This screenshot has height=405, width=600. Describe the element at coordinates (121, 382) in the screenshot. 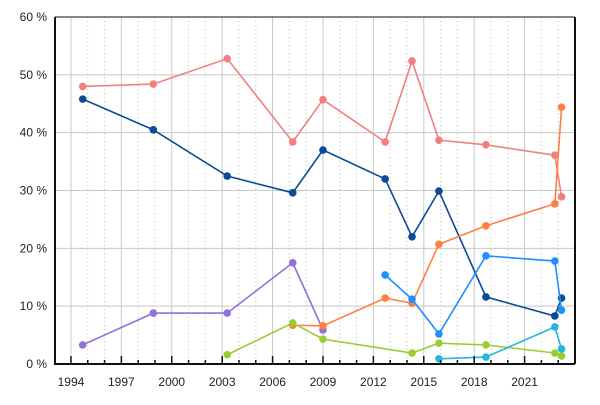

I see `x-tick-label: 1997` at that location.